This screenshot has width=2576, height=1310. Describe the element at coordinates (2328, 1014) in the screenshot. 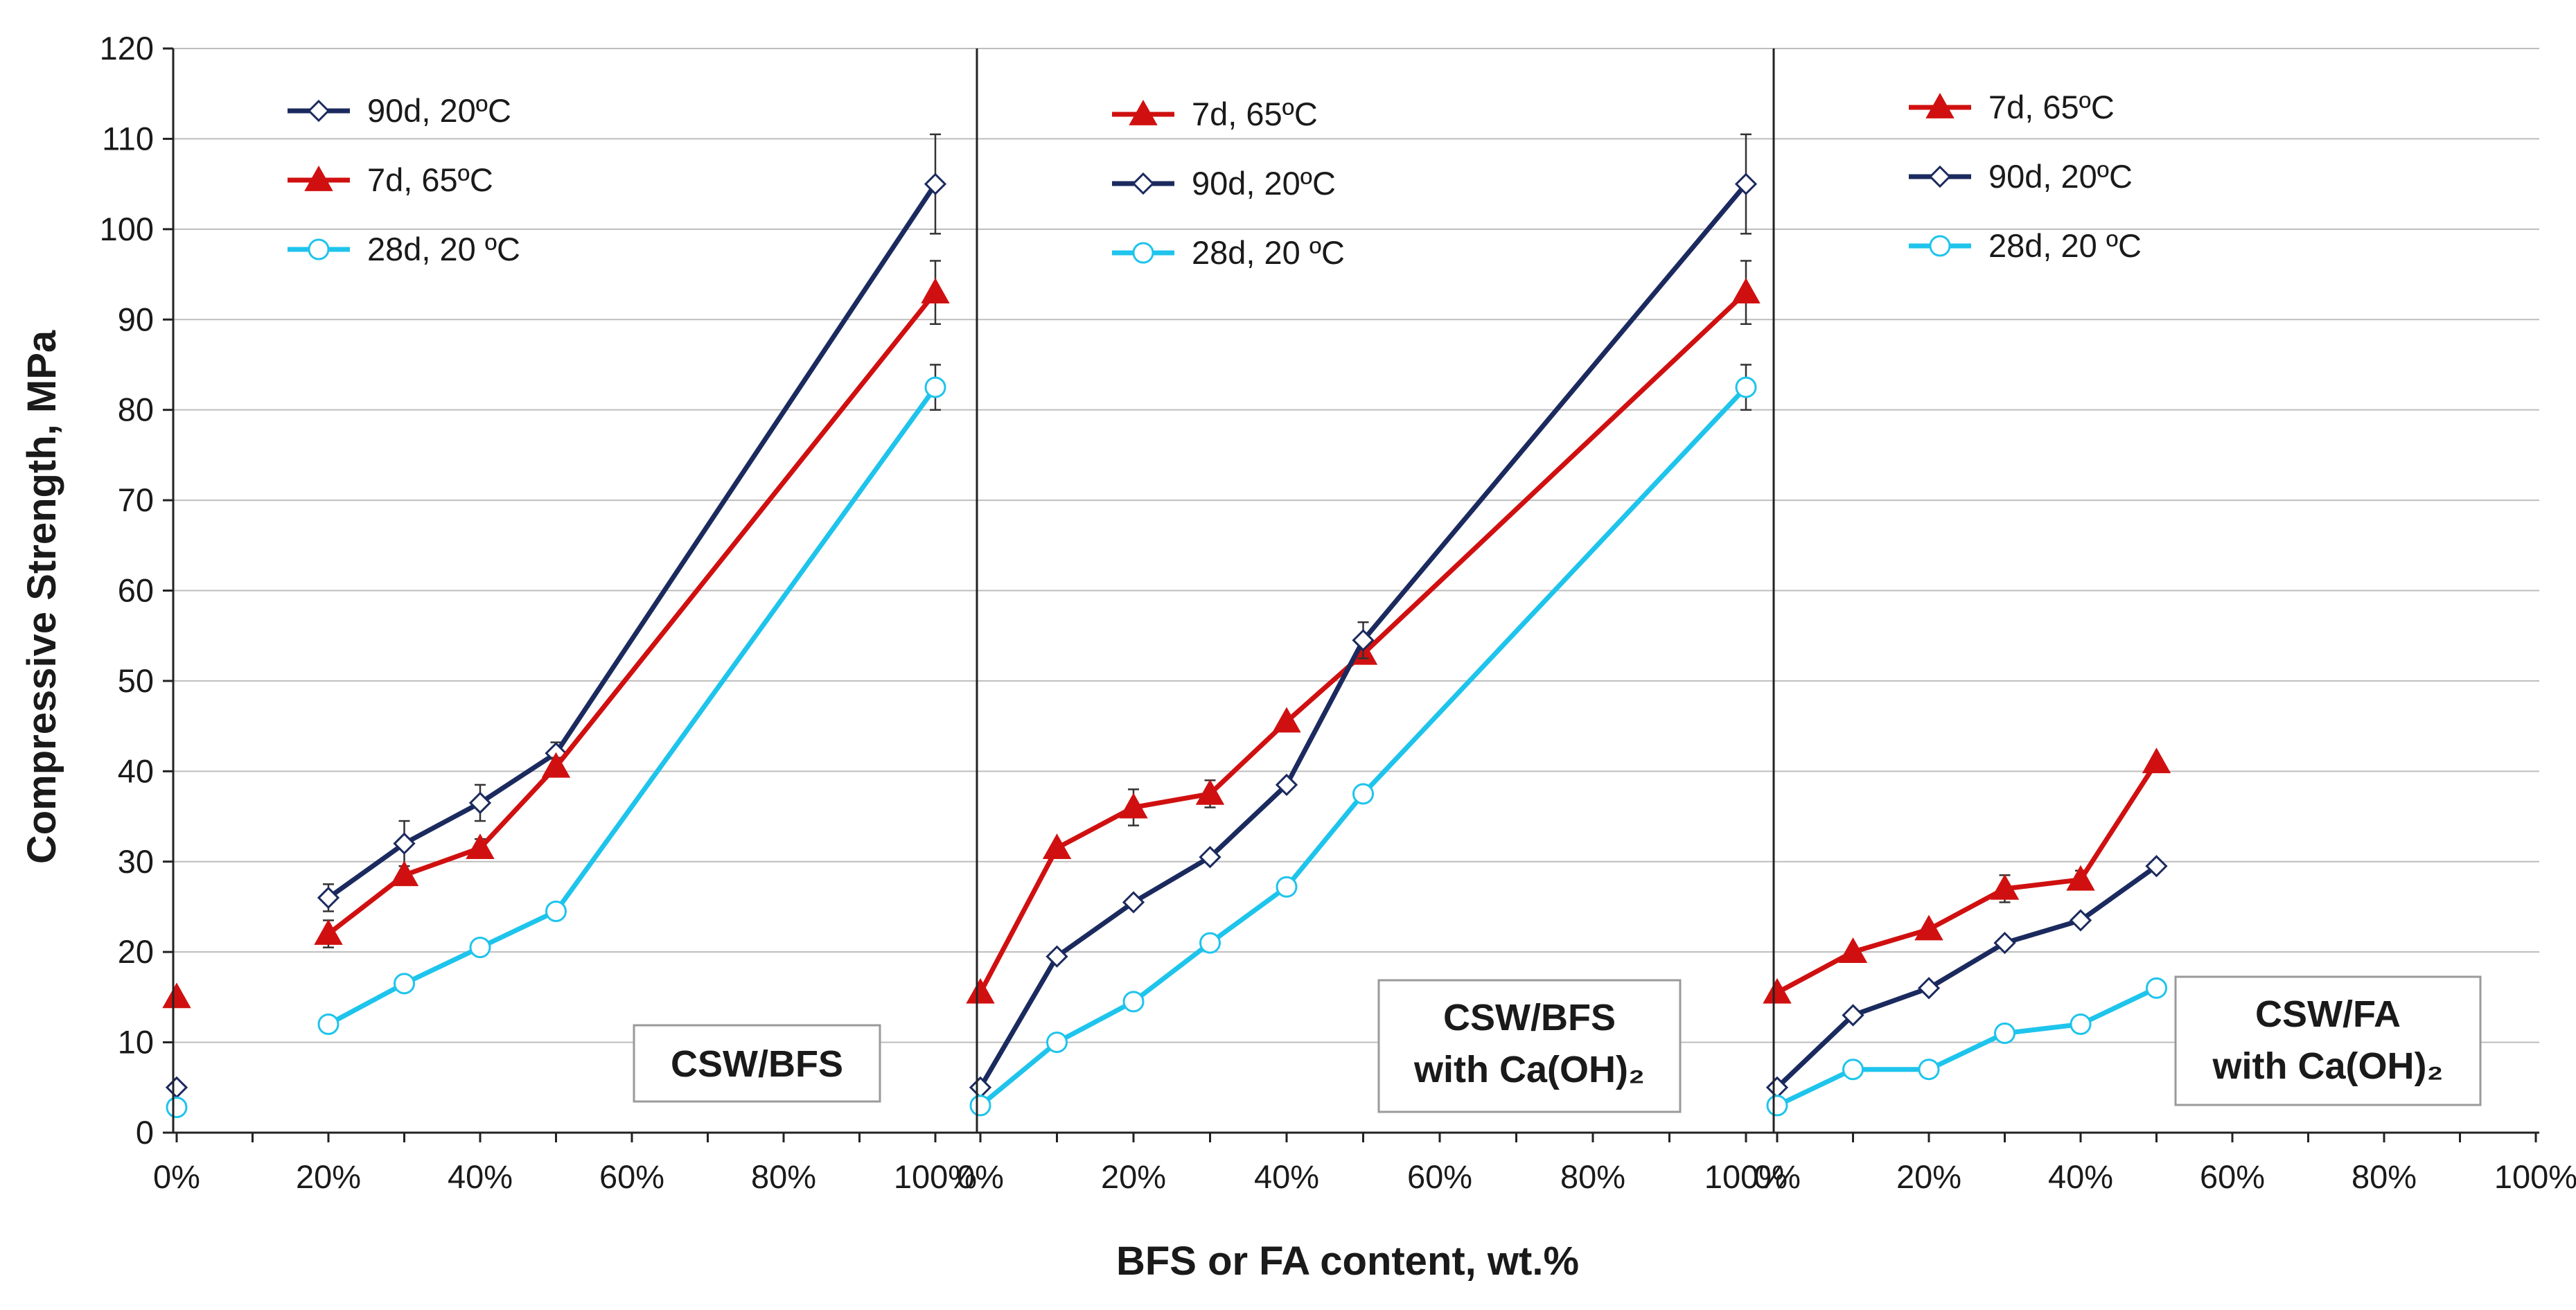

I see `panel-label-line: CSW/FA` at that location.